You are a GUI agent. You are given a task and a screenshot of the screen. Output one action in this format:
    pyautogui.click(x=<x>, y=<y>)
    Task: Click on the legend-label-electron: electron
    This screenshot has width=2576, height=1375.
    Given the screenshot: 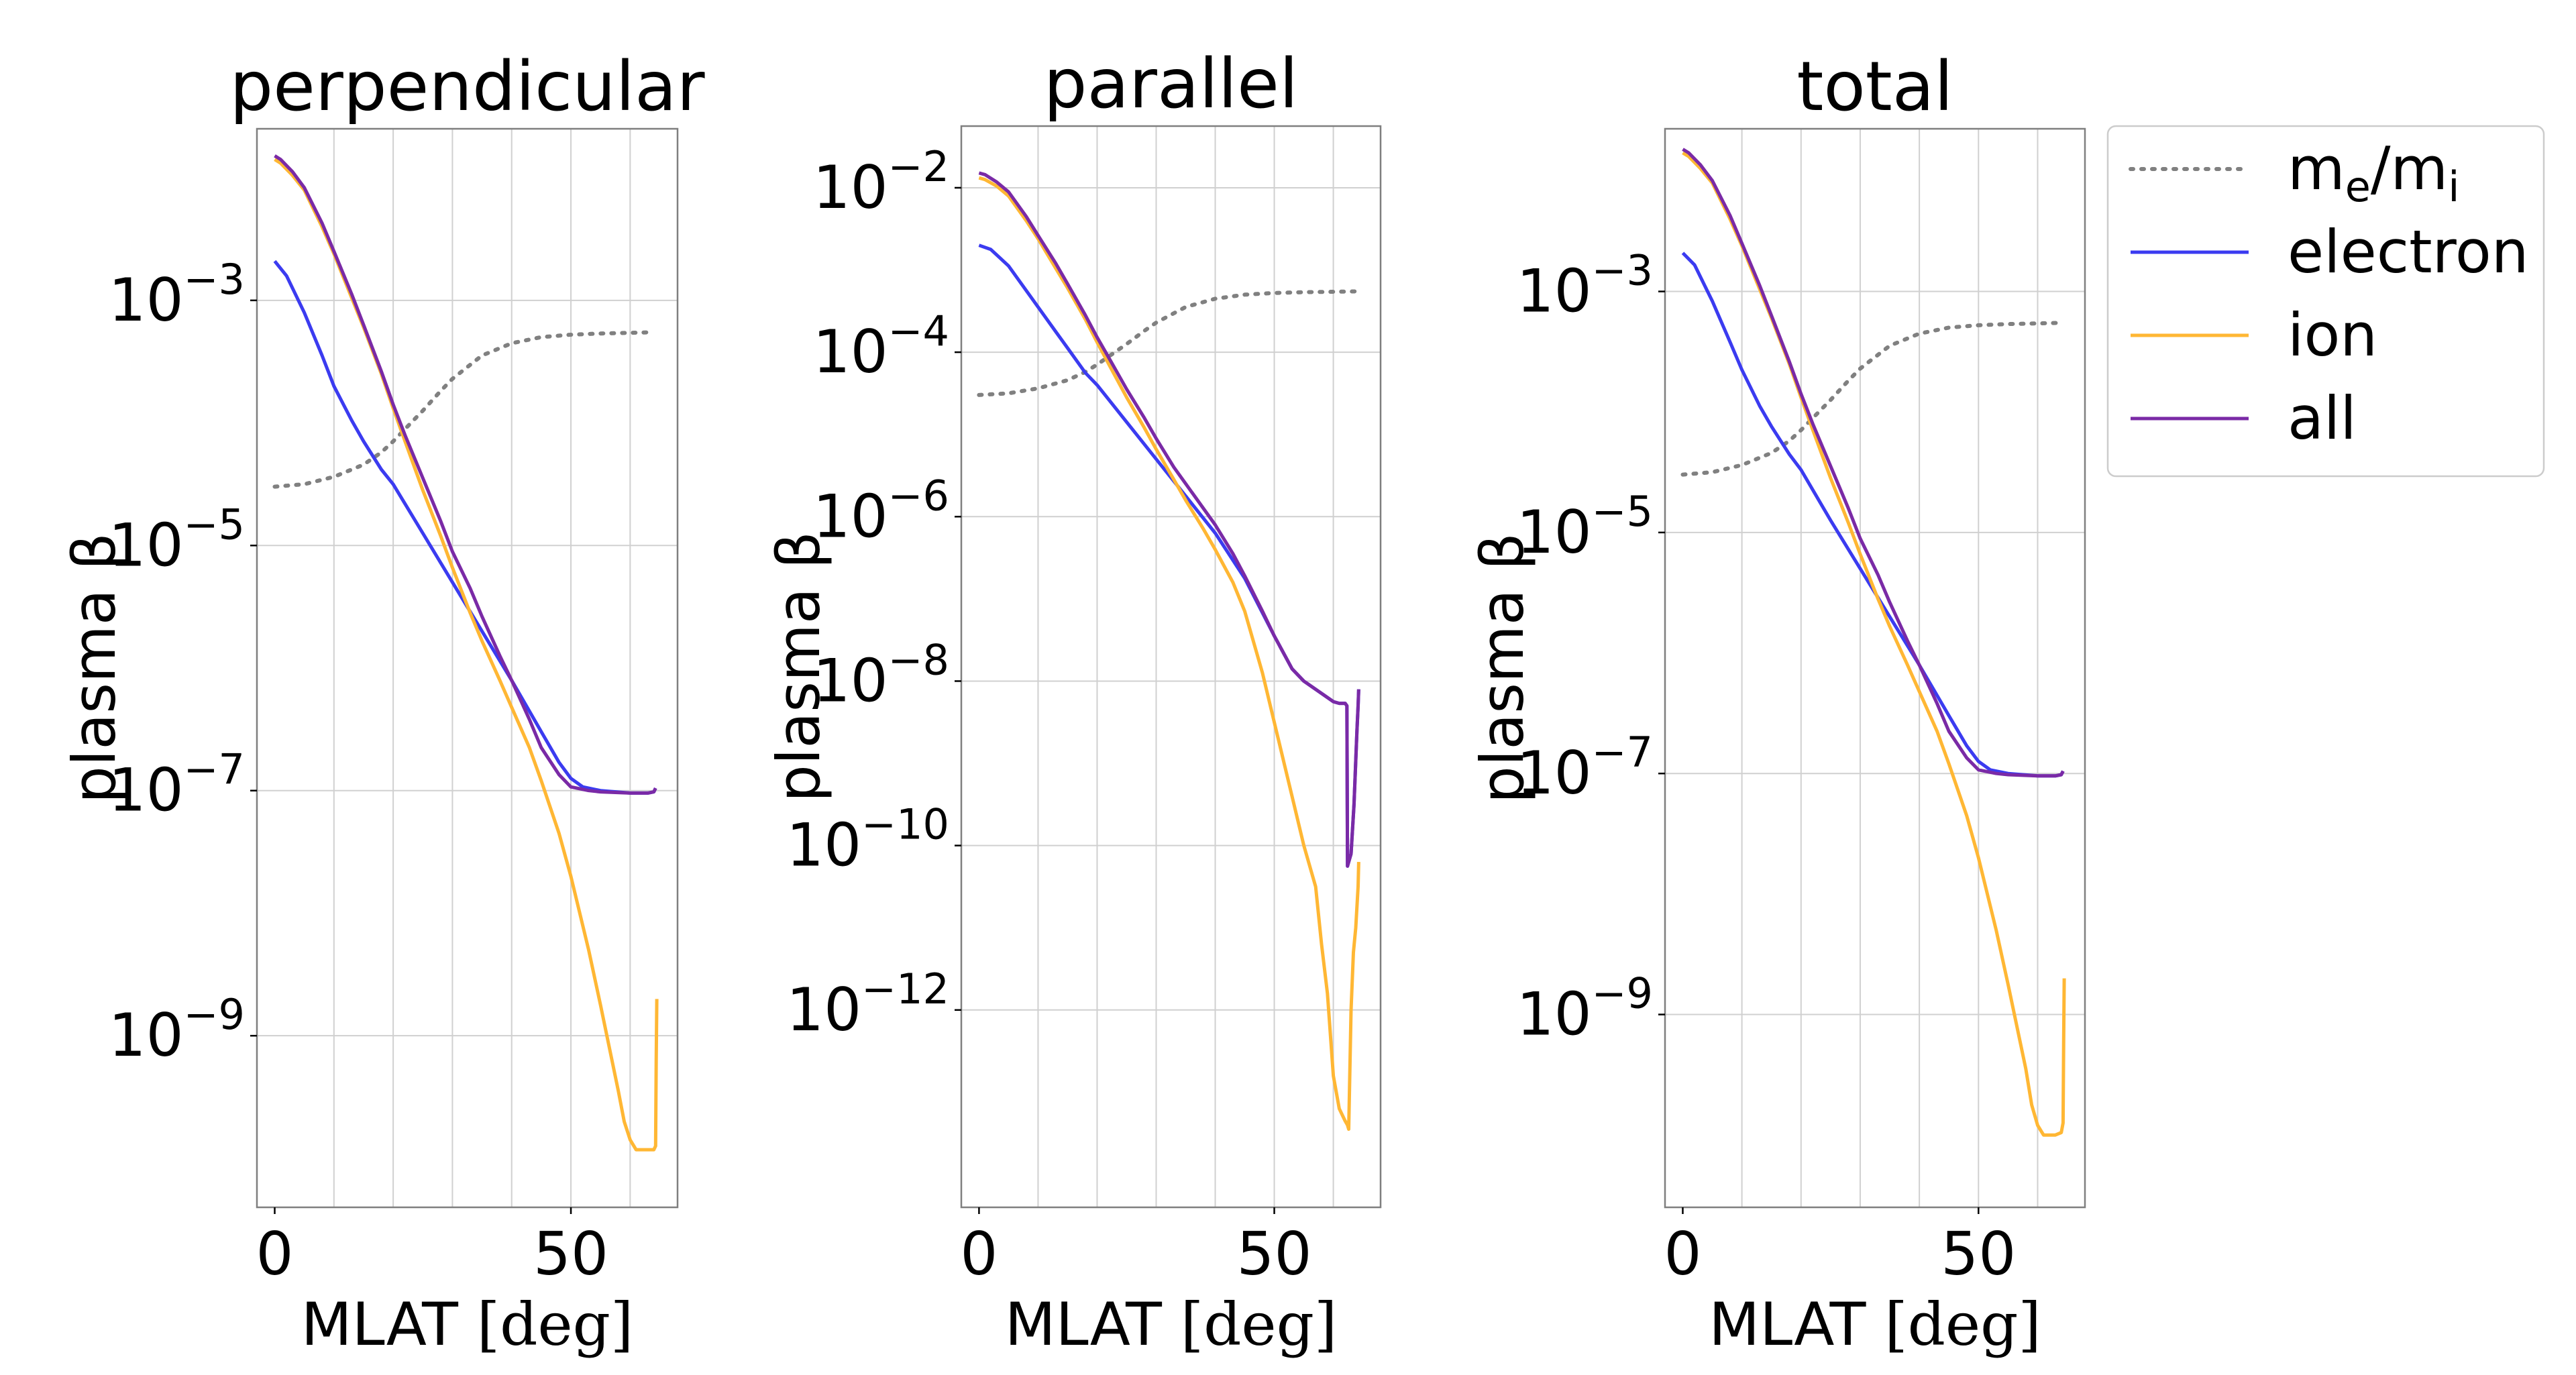 What is the action you would take?
    pyautogui.click(x=2408, y=252)
    